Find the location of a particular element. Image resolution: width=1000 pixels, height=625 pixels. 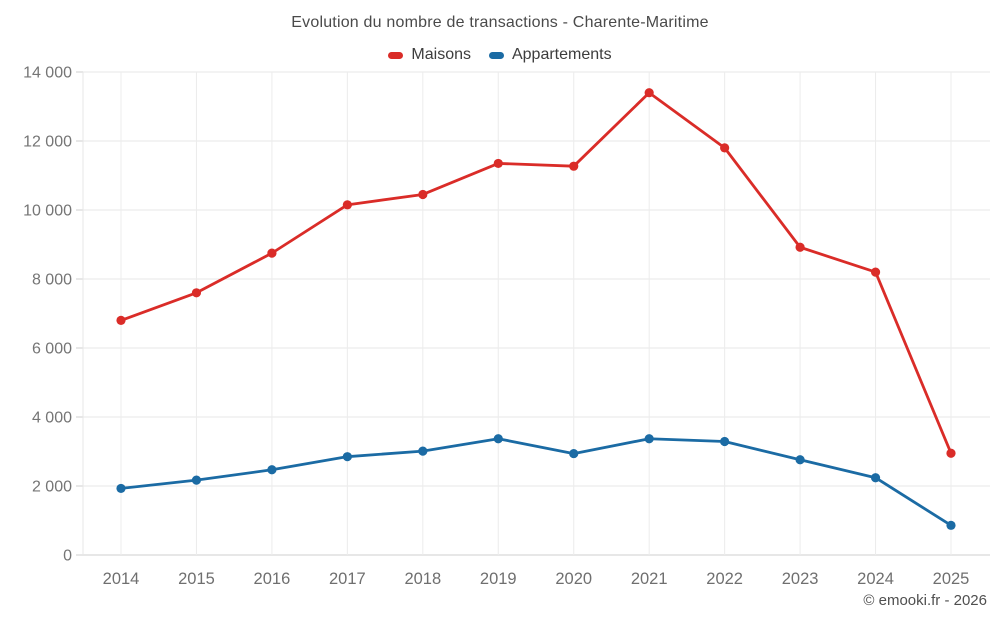

x-tick-label: 2019 is located at coordinates (498, 579).